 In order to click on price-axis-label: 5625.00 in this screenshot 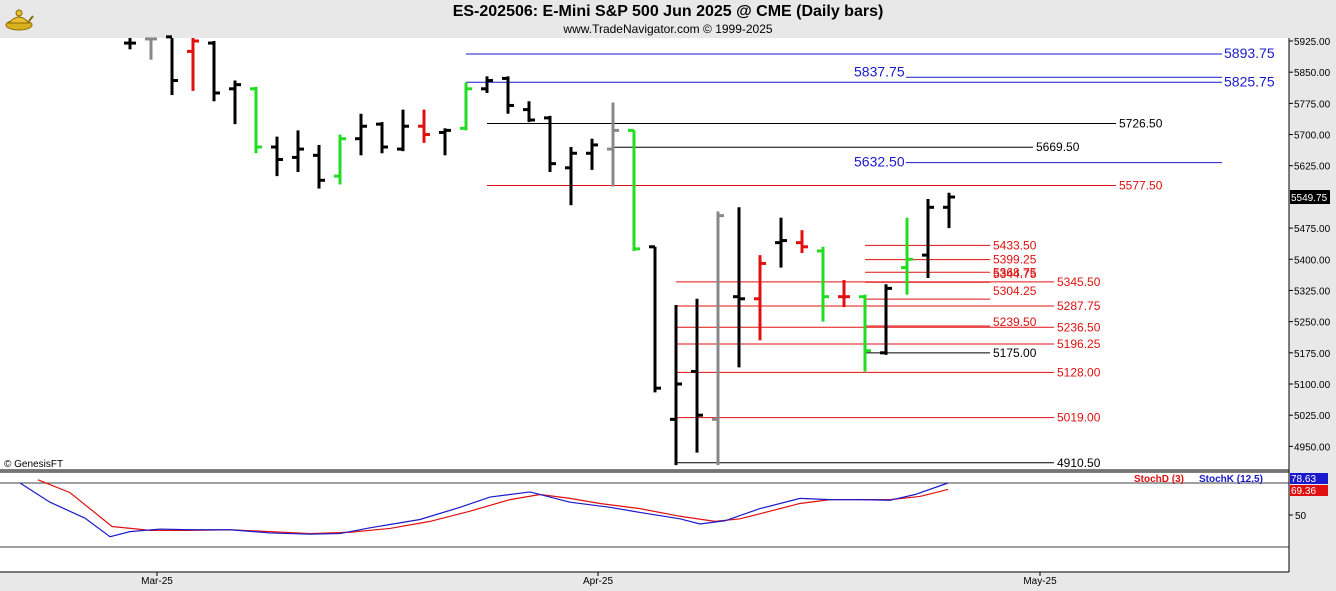, I will do `click(1312, 167)`.